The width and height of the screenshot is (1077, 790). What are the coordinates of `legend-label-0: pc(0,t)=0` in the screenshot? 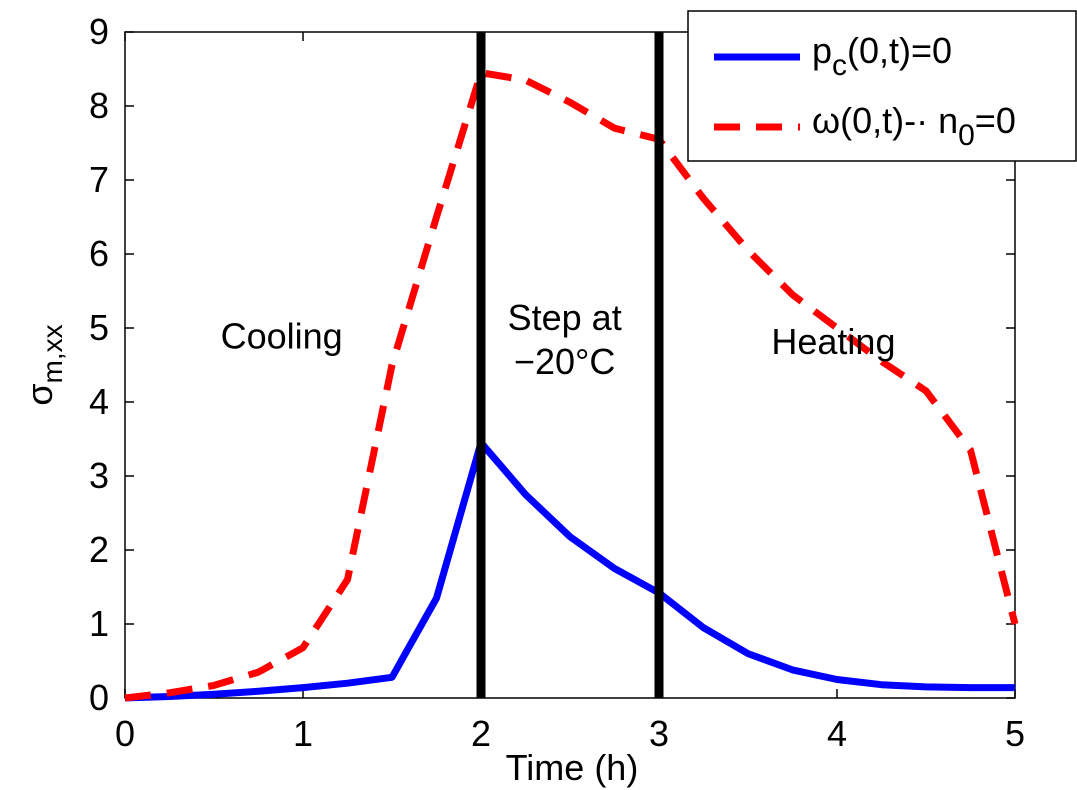 It's located at (882, 56).